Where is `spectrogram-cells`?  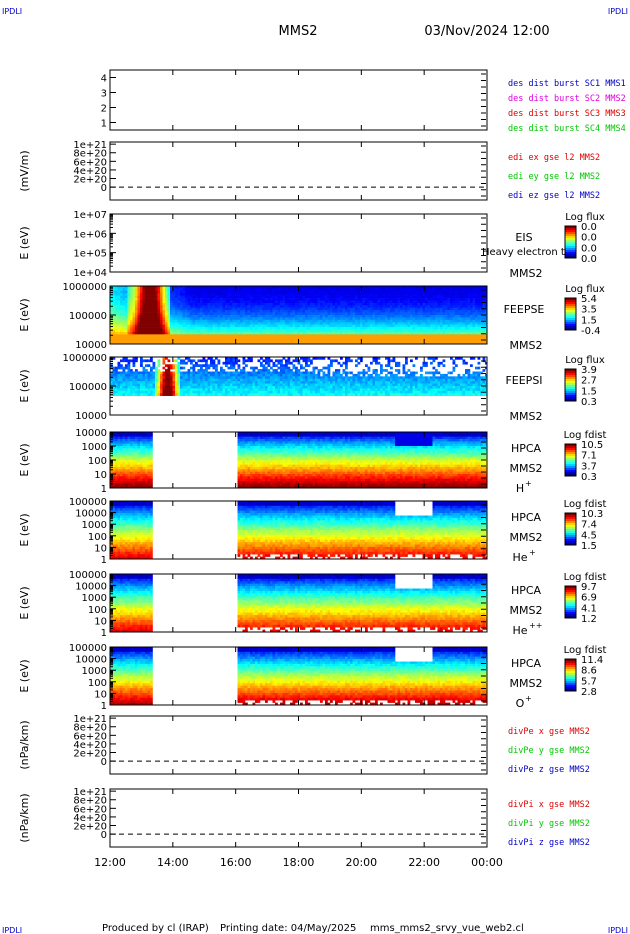
spectrogram-cells is located at coordinates (298, 315).